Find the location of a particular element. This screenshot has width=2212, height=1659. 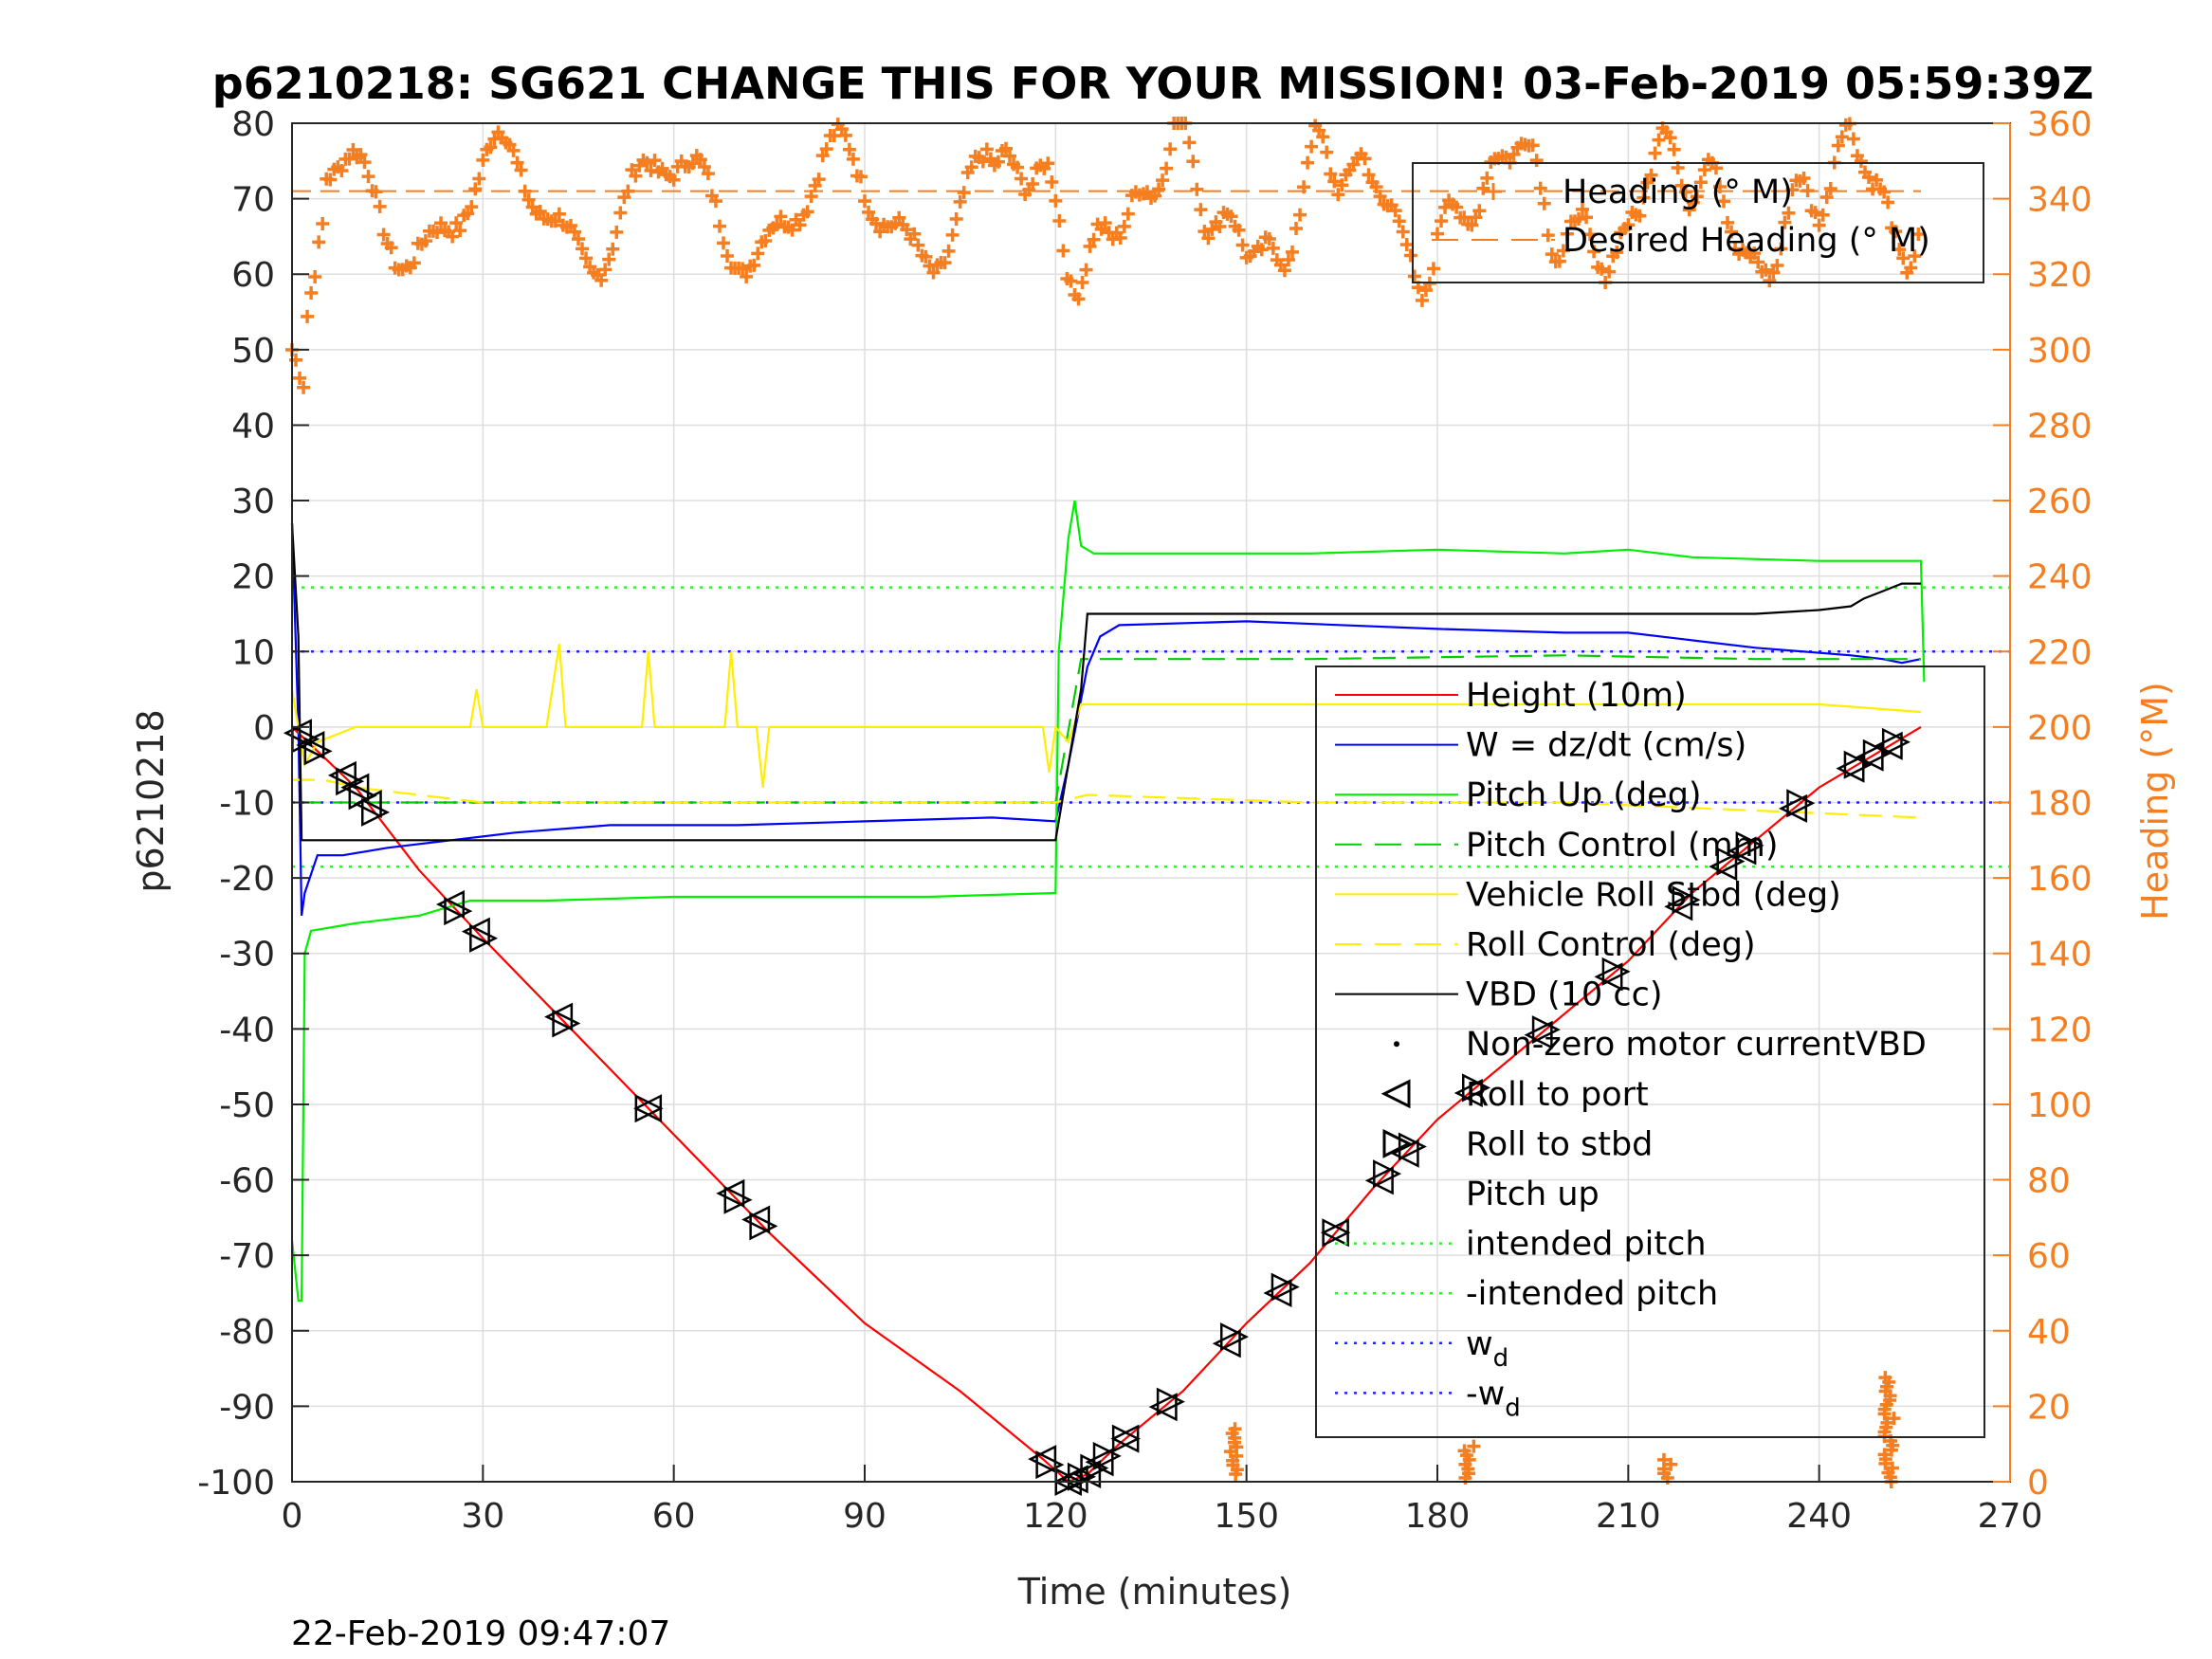

y-tick-label: -30 is located at coordinates (247, 955).